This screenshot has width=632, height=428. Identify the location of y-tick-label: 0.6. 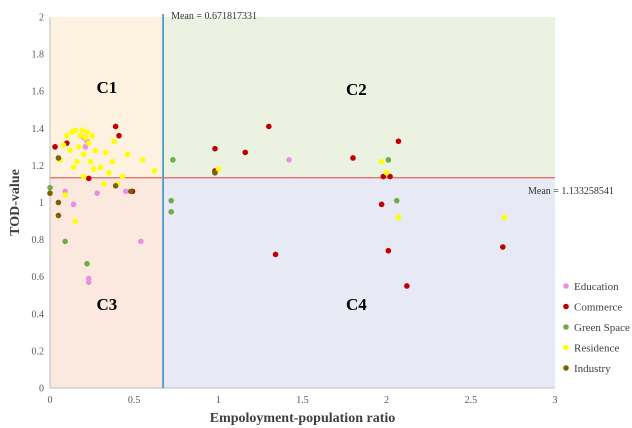
(38, 277).